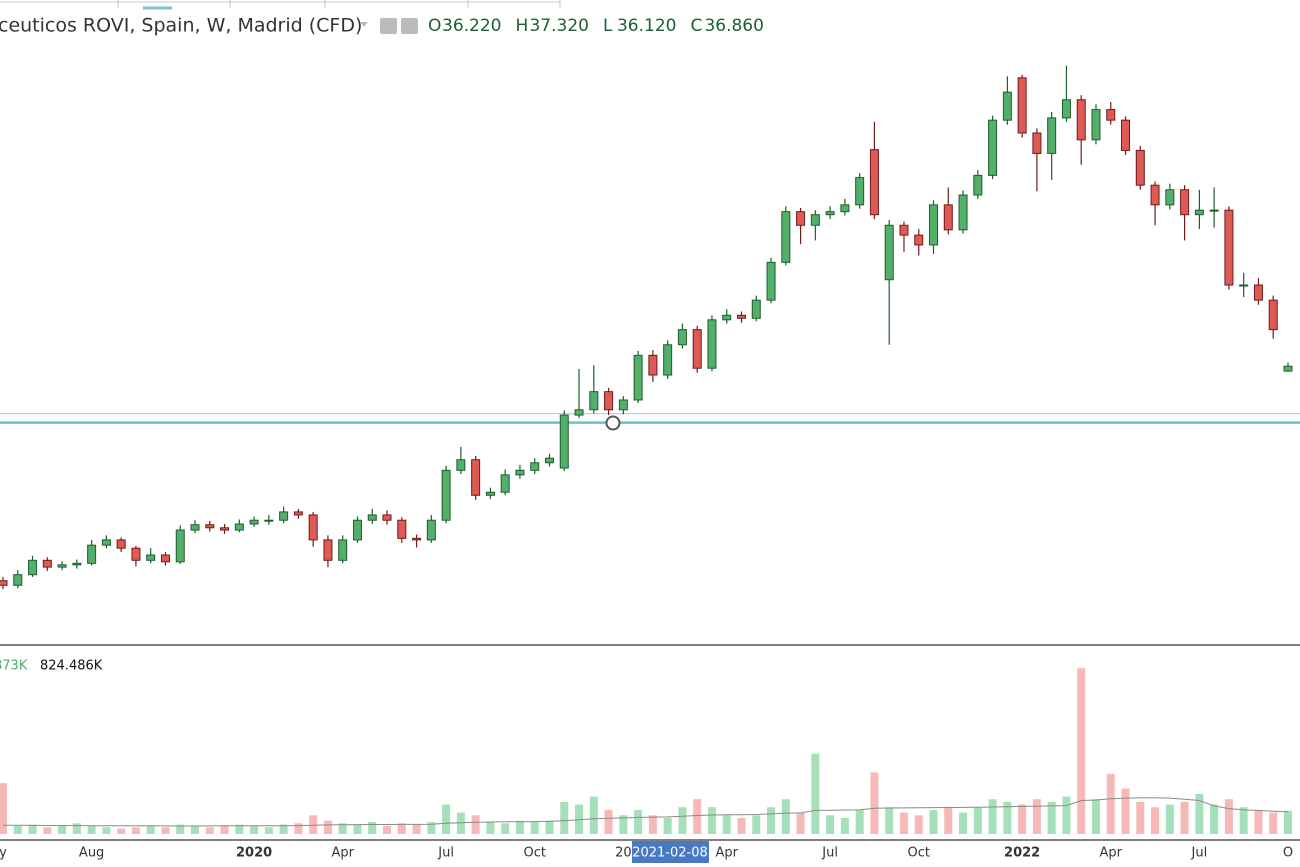 This screenshot has width=1300, height=867. Describe the element at coordinates (254, 853) in the screenshot. I see `x-tick-label: 2020` at that location.